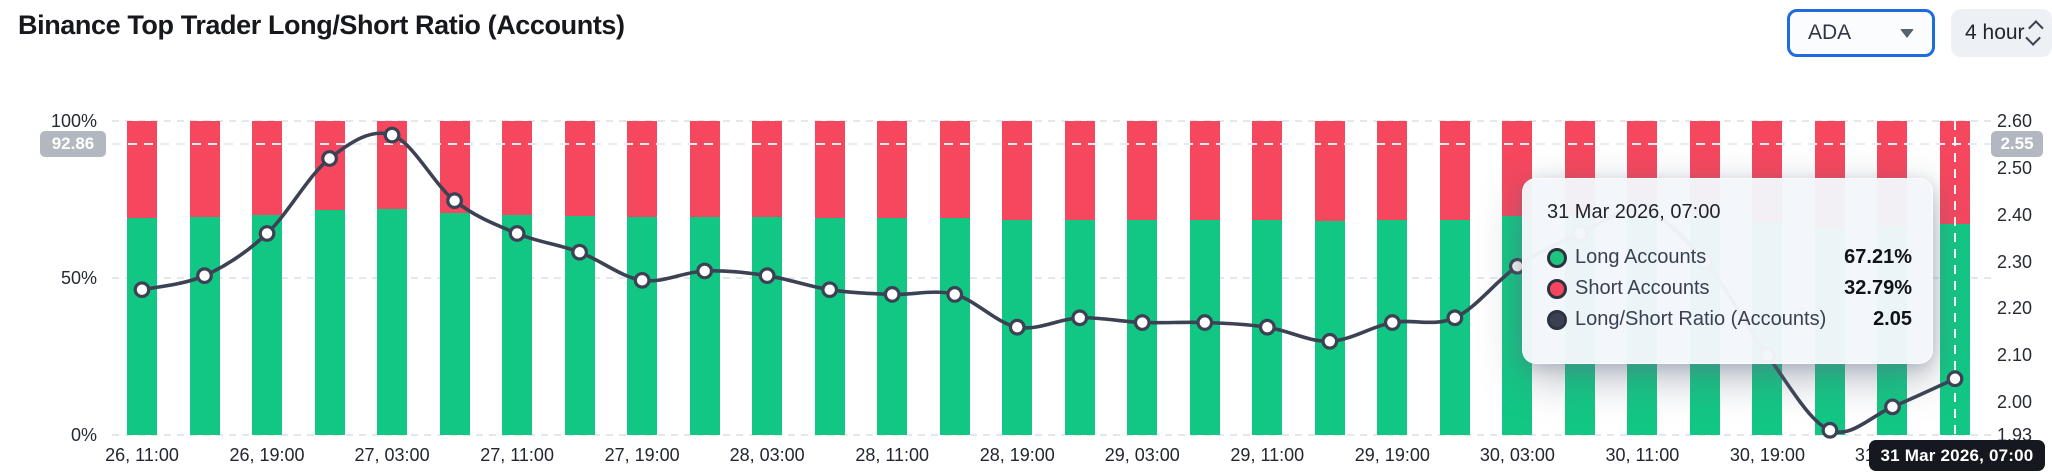  What do you see at coordinates (2015, 121) in the screenshot?
I see `right-axis-tick: 2.60` at bounding box center [2015, 121].